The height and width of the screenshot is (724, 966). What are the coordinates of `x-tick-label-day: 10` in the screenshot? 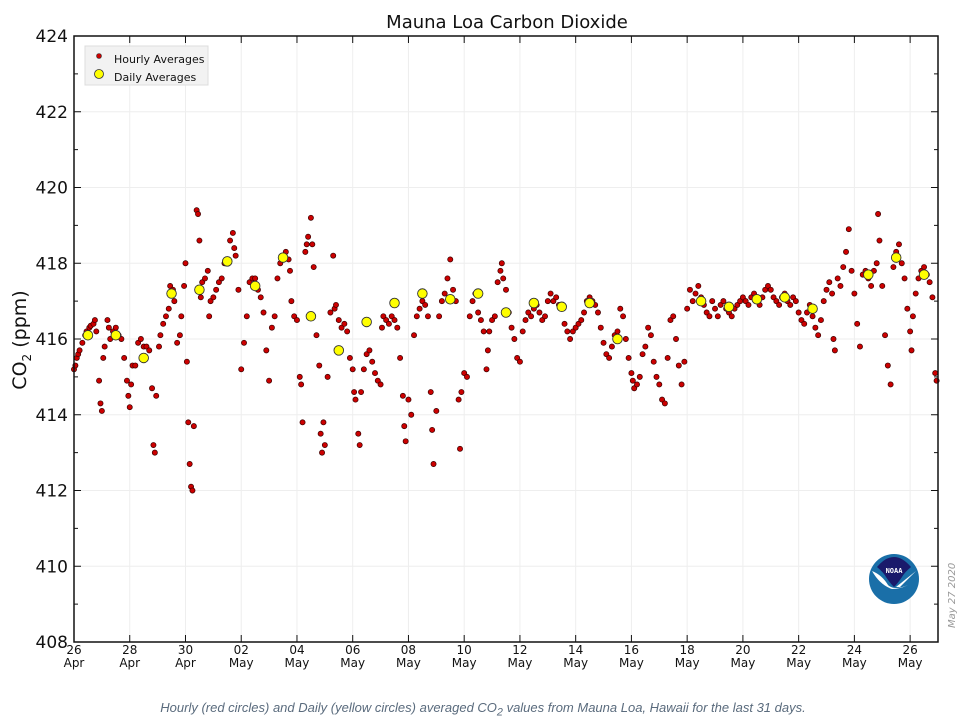 It's located at (464, 650).